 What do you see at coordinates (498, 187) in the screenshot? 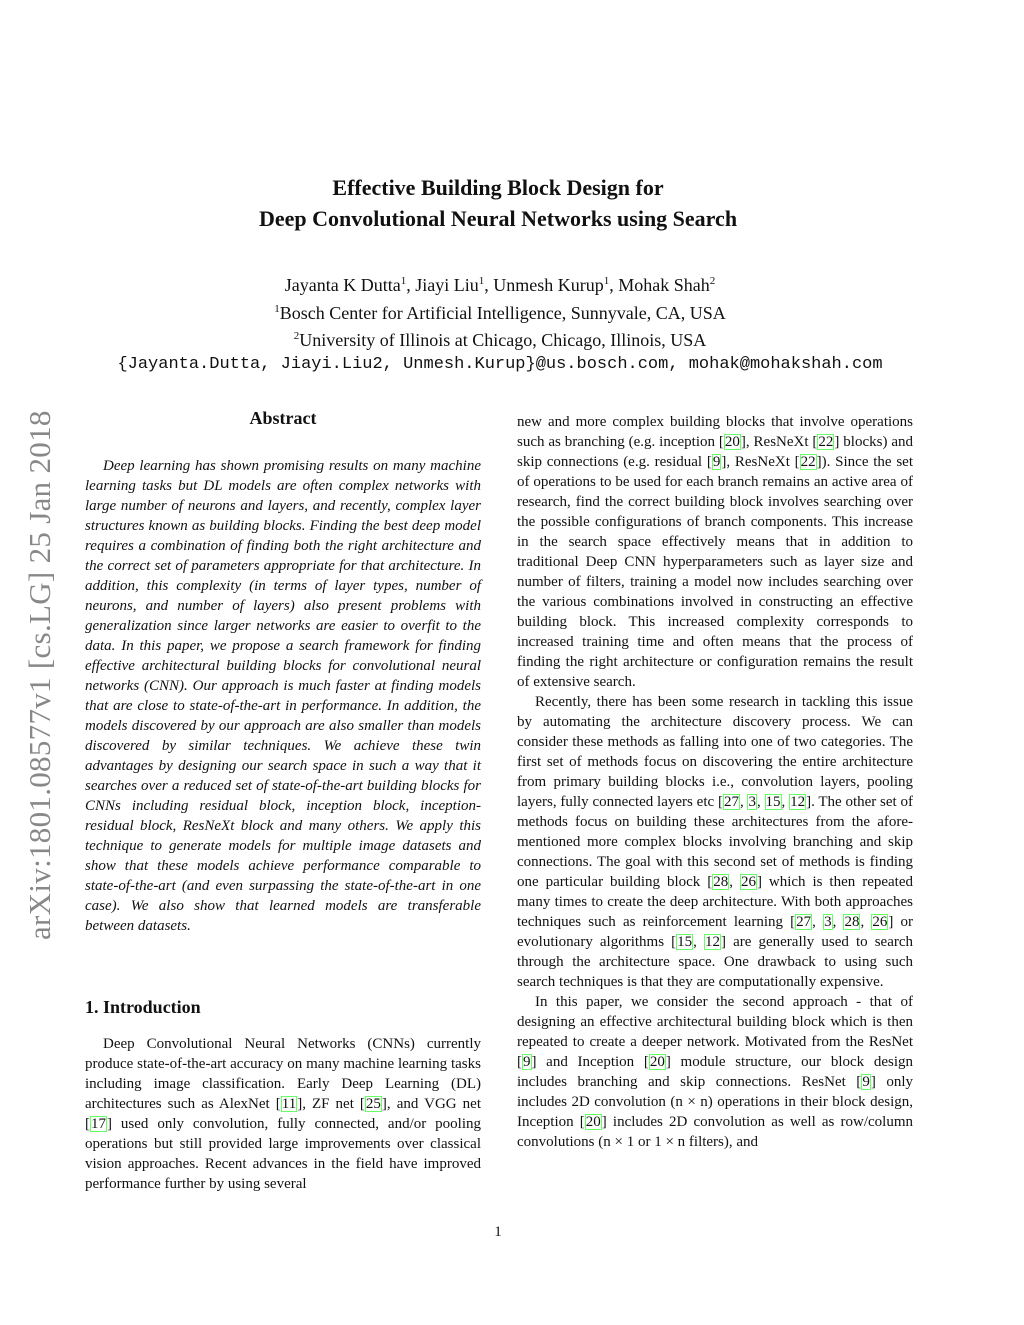
I see `title-line-1: Effective Building Block Design for` at bounding box center [498, 187].